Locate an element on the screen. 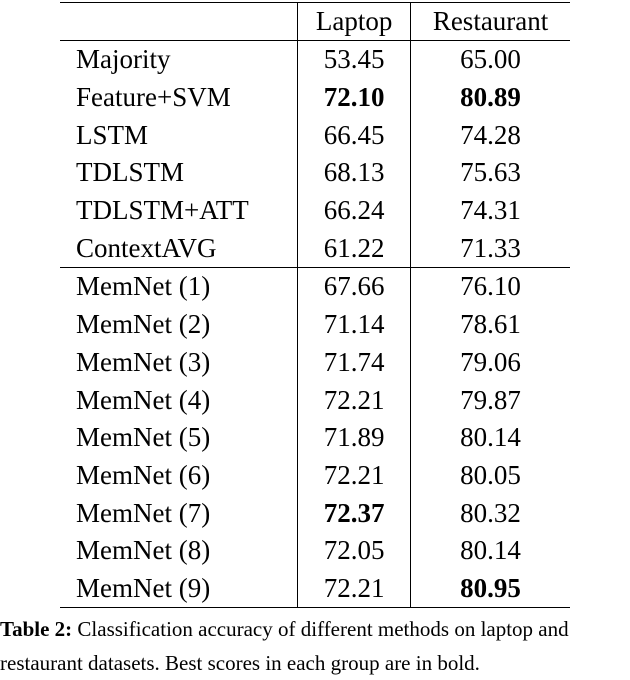 This screenshot has height=680, width=630. method-cell: TDLSTM is located at coordinates (130, 172).